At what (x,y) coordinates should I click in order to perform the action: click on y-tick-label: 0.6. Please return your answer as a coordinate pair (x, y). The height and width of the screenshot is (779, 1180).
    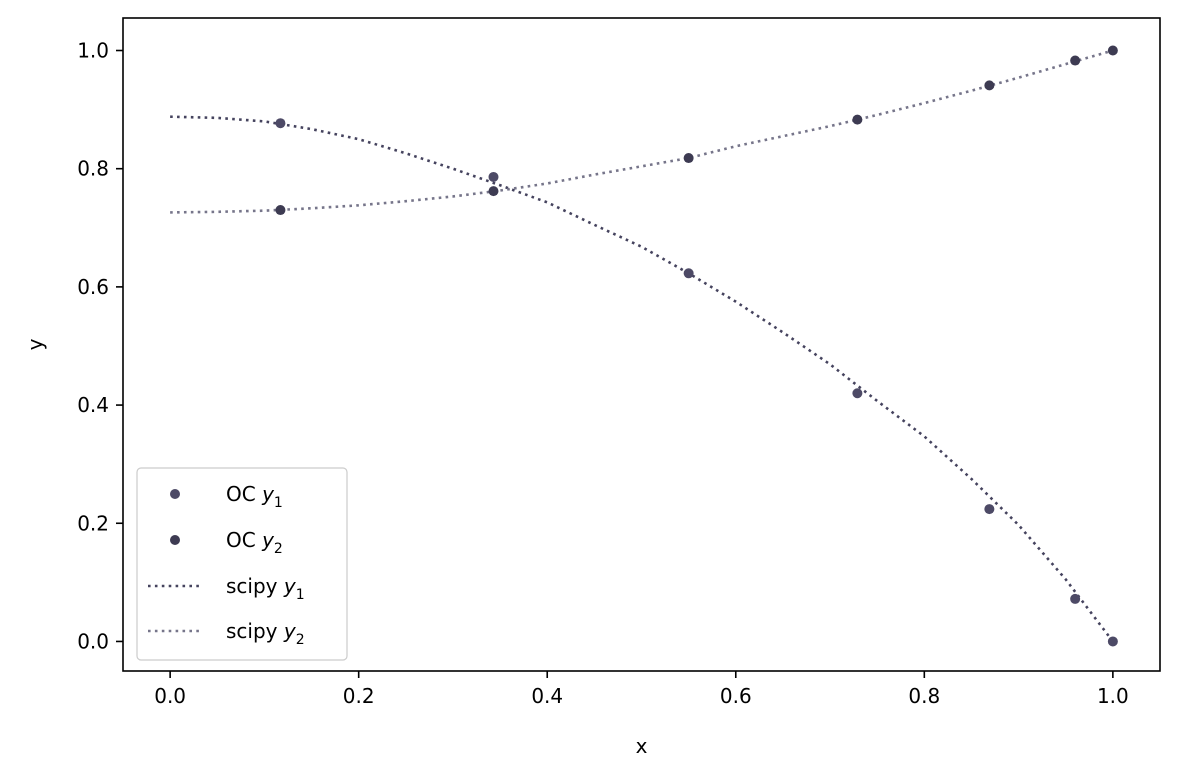
    Looking at the image, I should click on (93, 287).